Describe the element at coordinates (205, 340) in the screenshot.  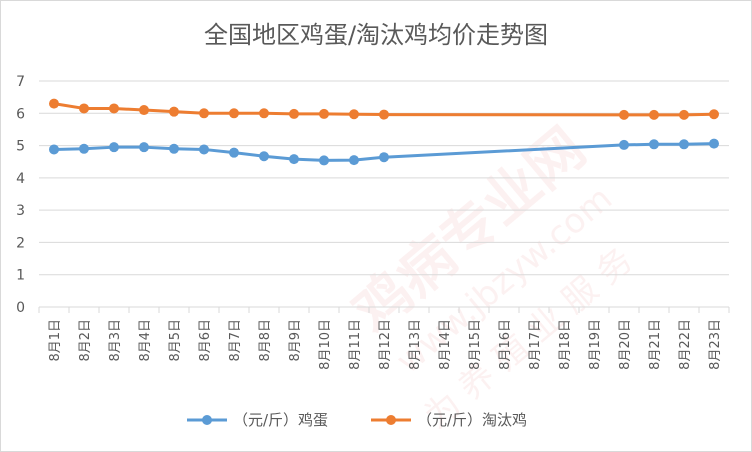
I see `x-tick-label: 8月6日` at that location.